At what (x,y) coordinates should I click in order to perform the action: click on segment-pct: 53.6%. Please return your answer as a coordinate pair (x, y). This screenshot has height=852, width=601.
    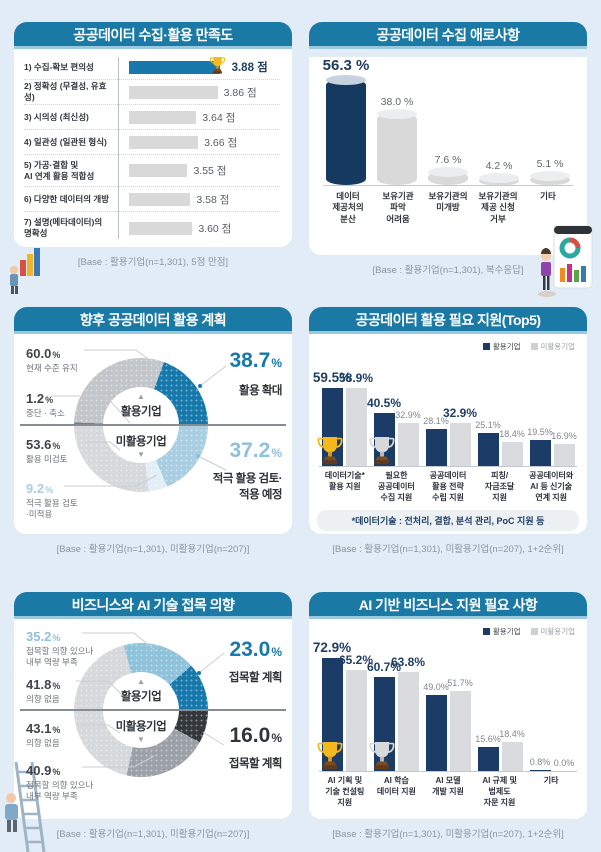
    Looking at the image, I should click on (43, 444).